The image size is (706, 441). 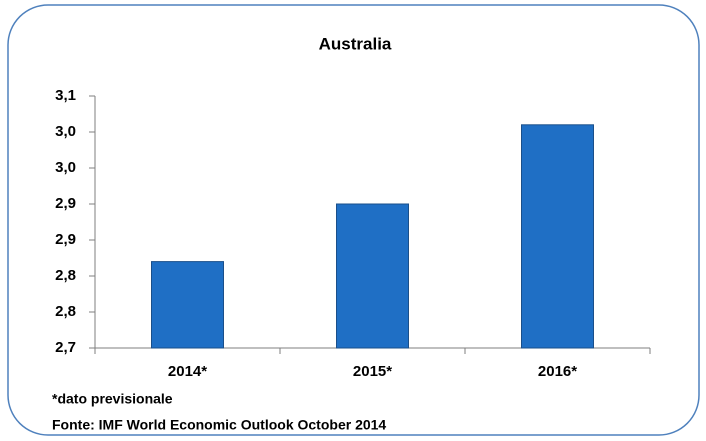 What do you see at coordinates (65, 347) in the screenshot?
I see `y-tick-label: 2,7` at bounding box center [65, 347].